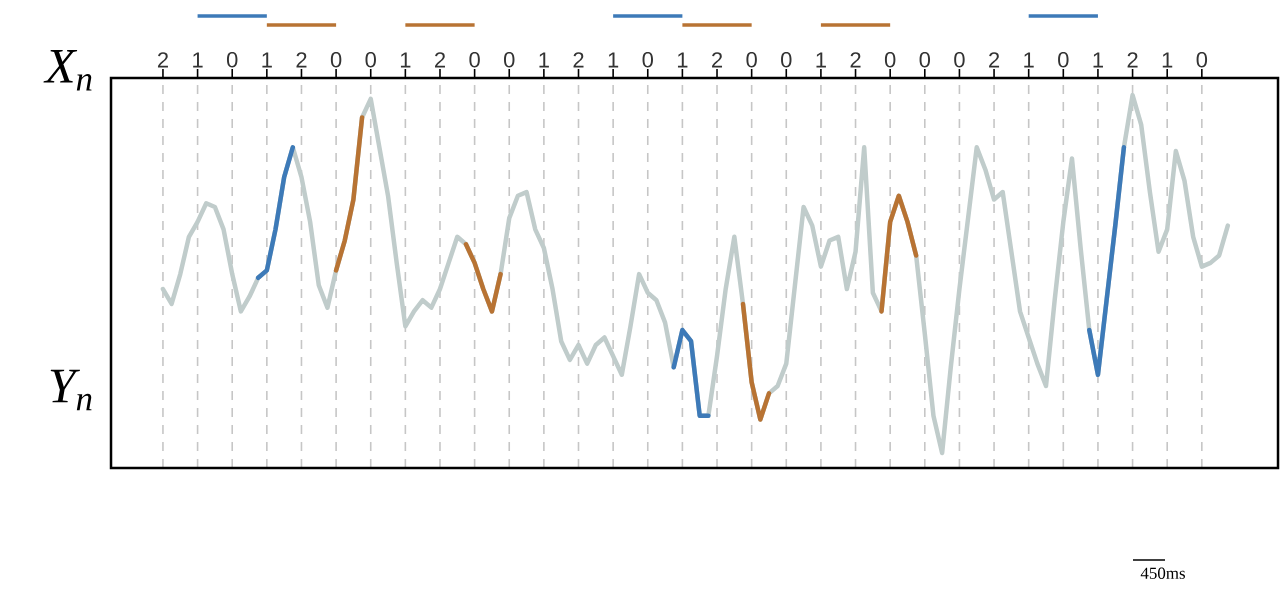 The width and height of the screenshot is (1285, 592). Describe the element at coordinates (67, 70) in the screenshot. I see `x-axis-title: X$_{n}$` at that location.